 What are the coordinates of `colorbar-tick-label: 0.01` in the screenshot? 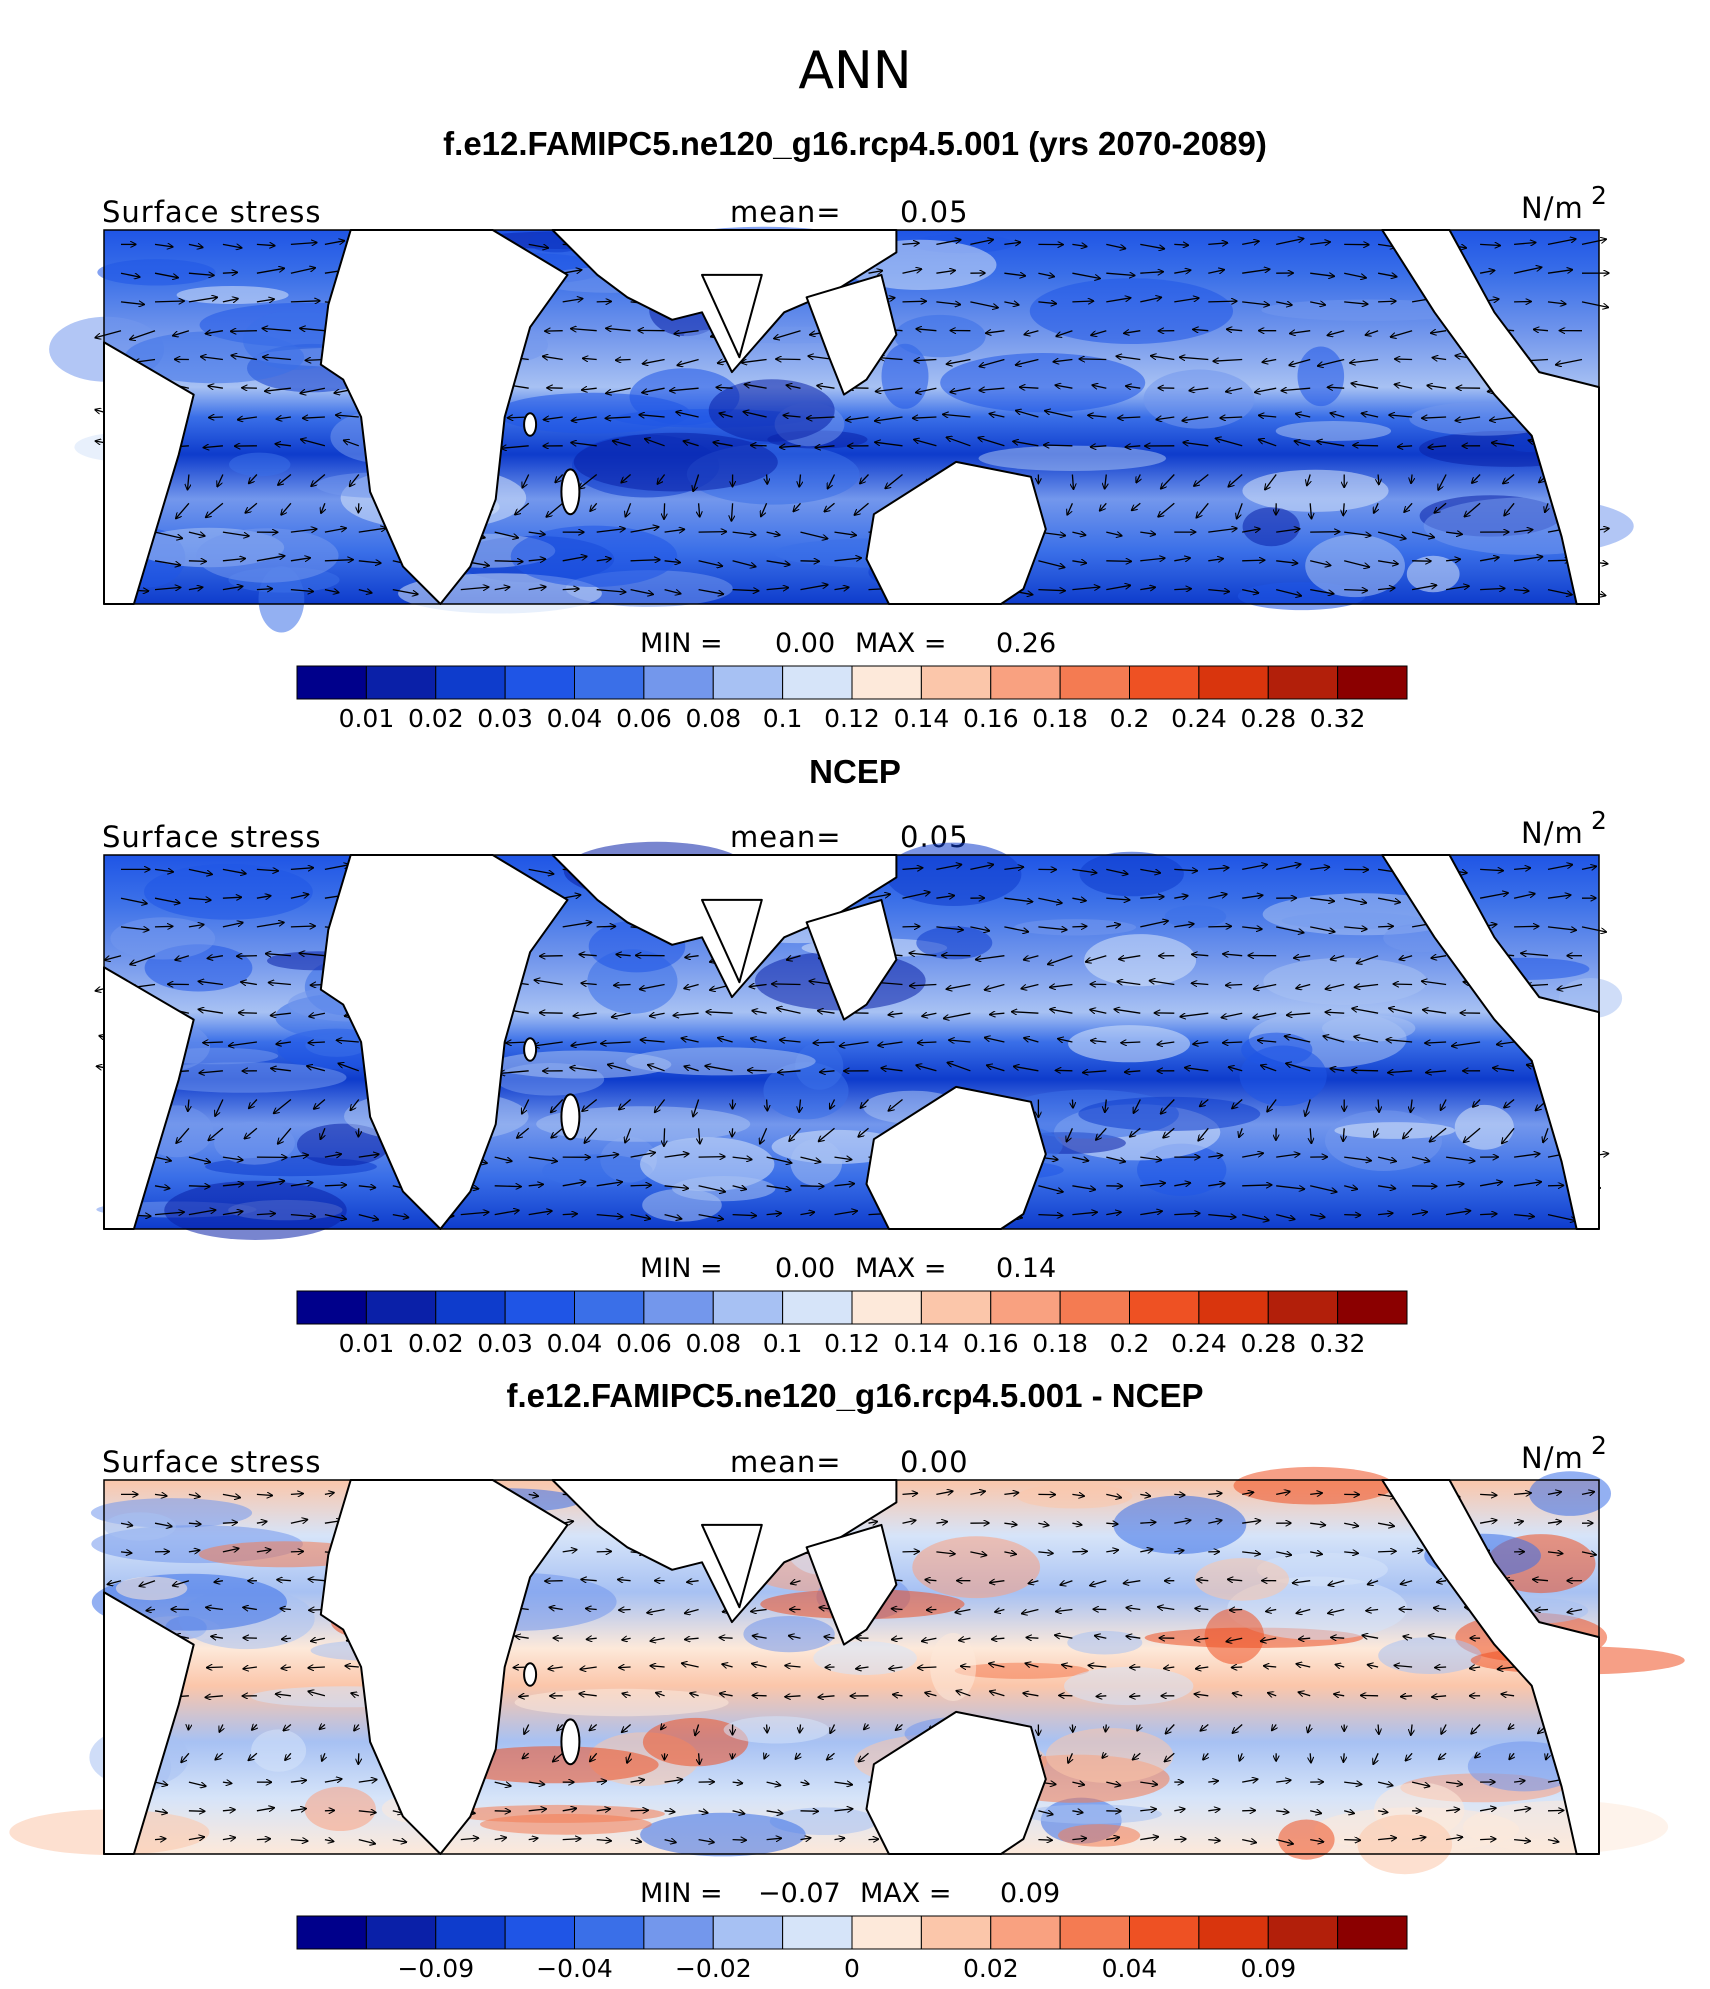 It's located at (367, 718).